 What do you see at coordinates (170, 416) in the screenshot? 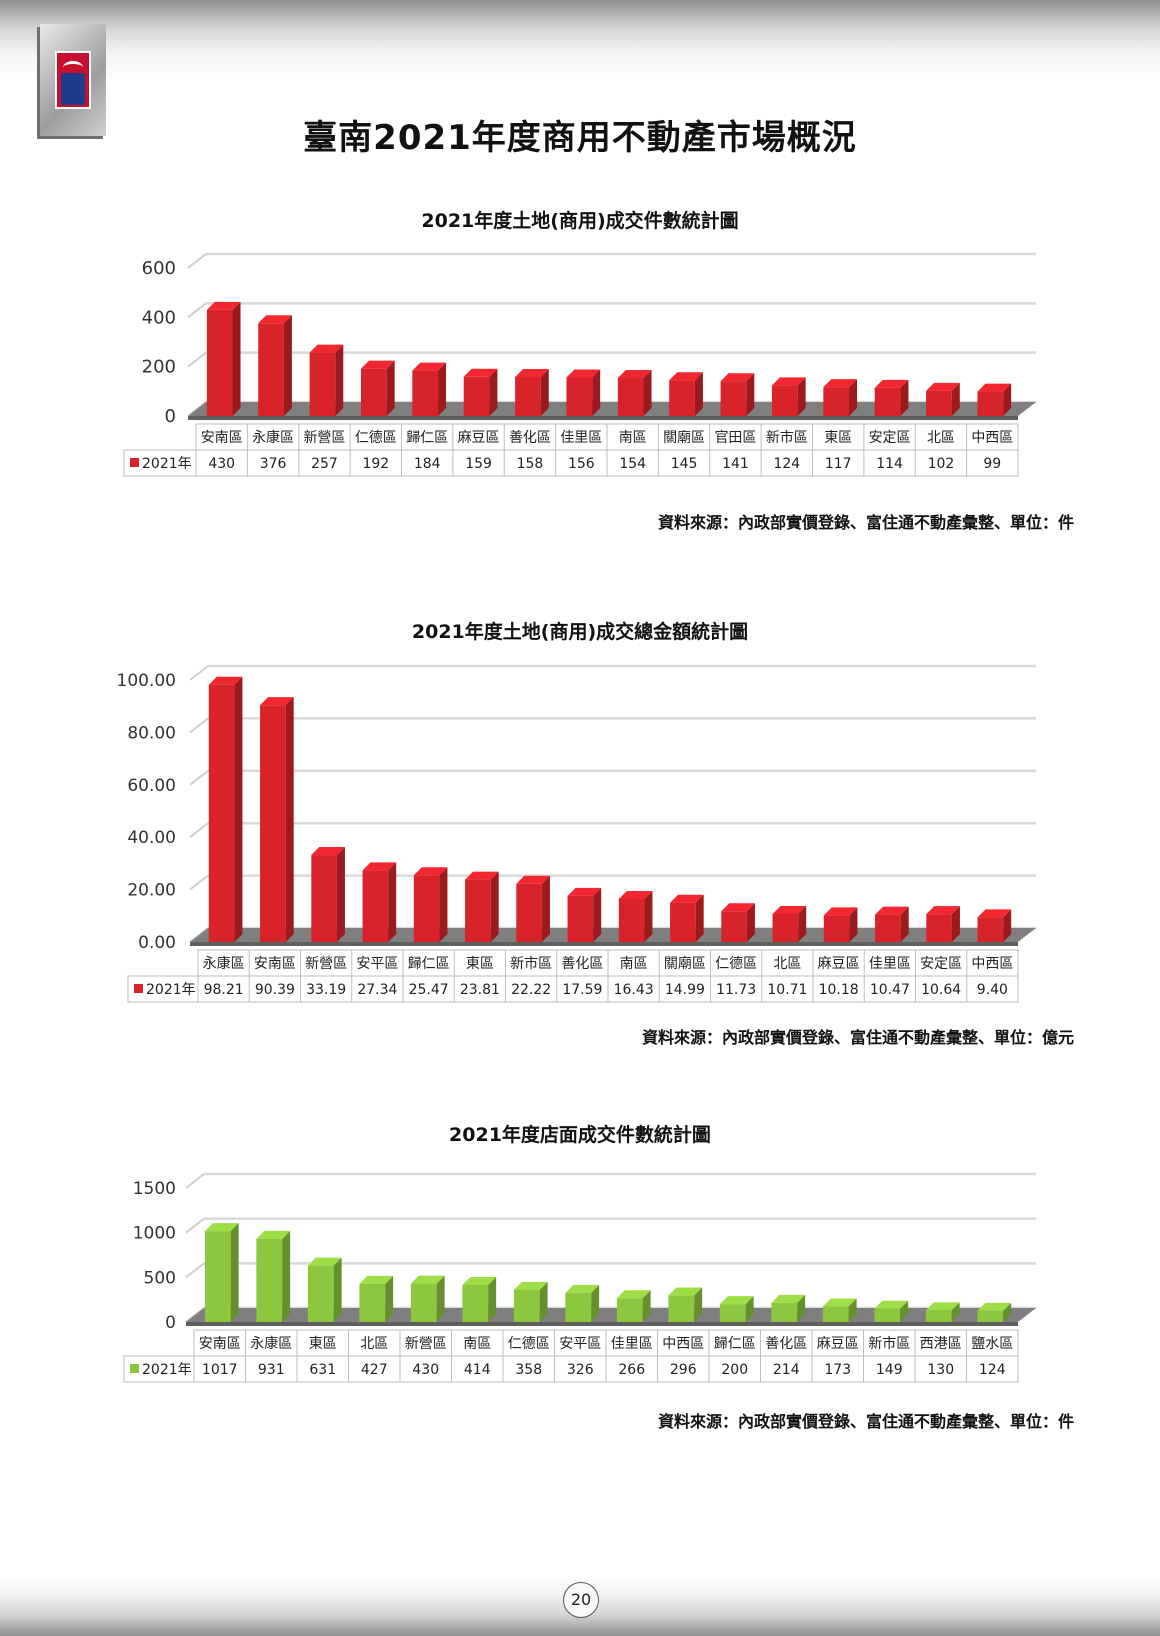
I see `y-tick-label: 0` at bounding box center [170, 416].